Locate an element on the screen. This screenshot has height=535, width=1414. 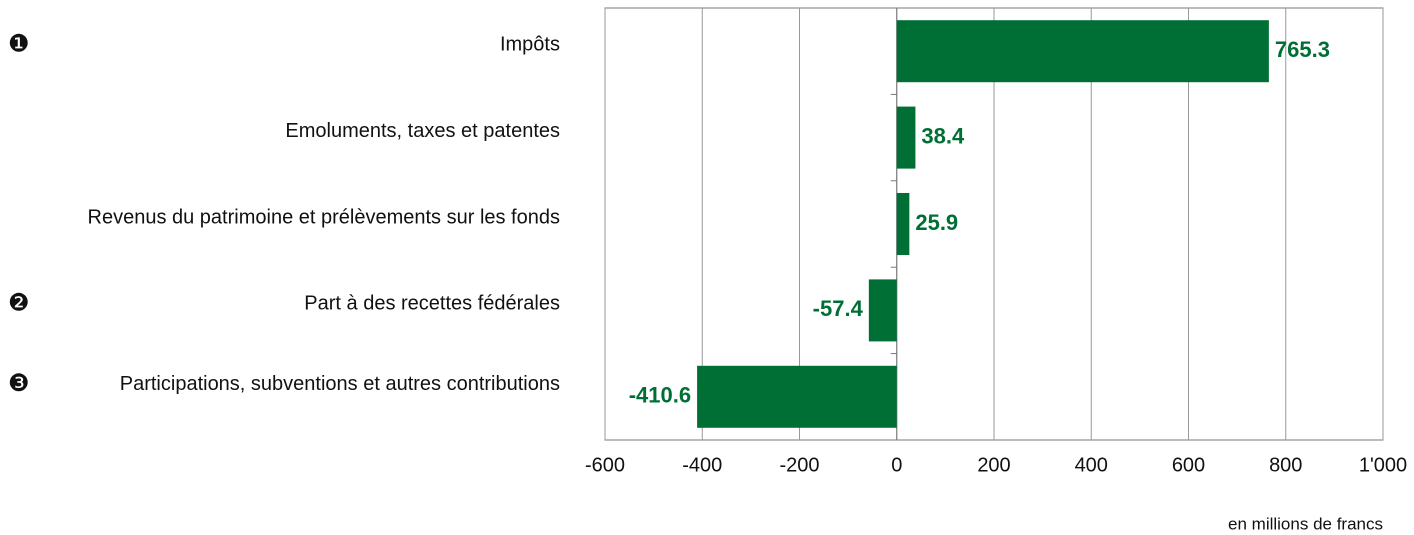
x-axis-label: en millions de francs is located at coordinates (1305, 523).